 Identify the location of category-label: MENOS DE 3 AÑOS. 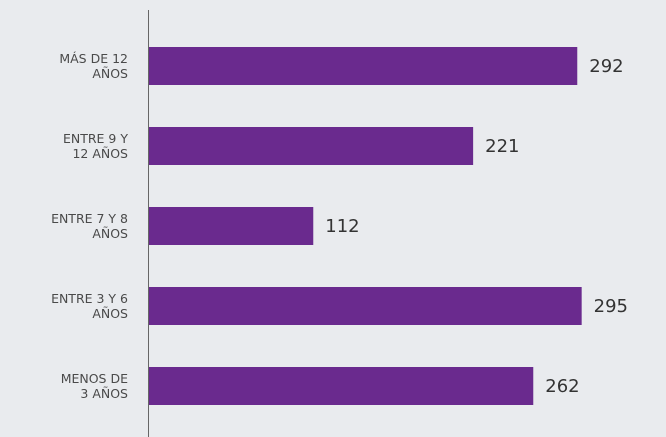
(94, 386).